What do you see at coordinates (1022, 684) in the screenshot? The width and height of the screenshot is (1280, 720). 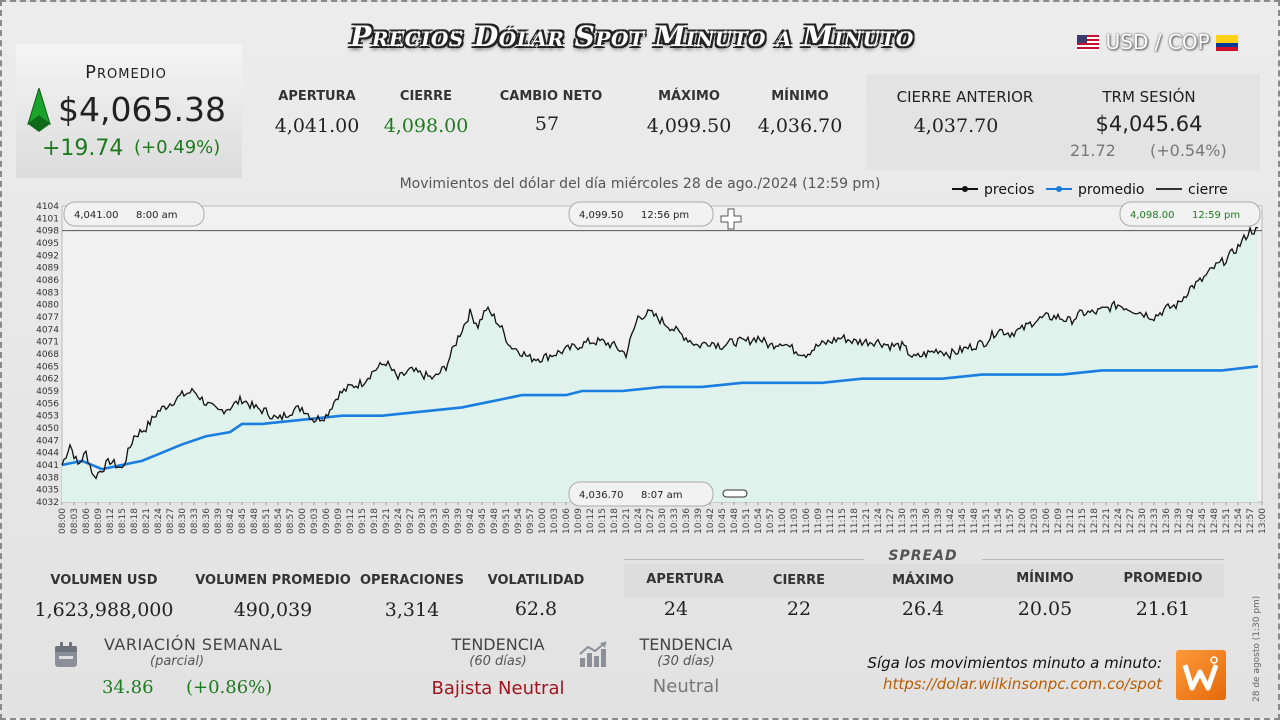 I see `follow-url-link: https://dolar.wilkinsonpc.com.co/spot` at bounding box center [1022, 684].